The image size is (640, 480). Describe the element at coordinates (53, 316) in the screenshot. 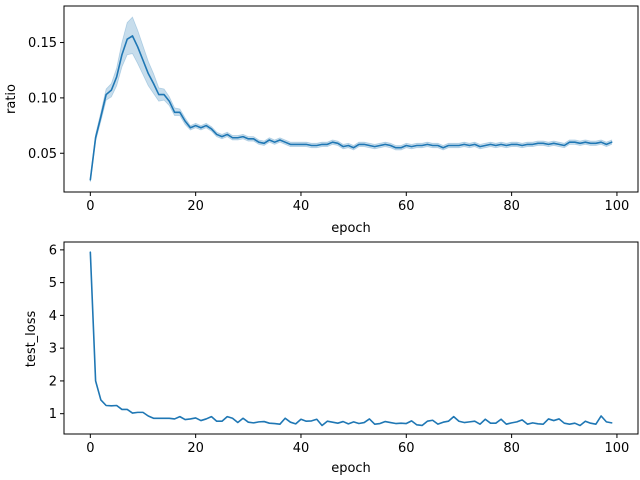

I see `y-tick-label: 4` at that location.